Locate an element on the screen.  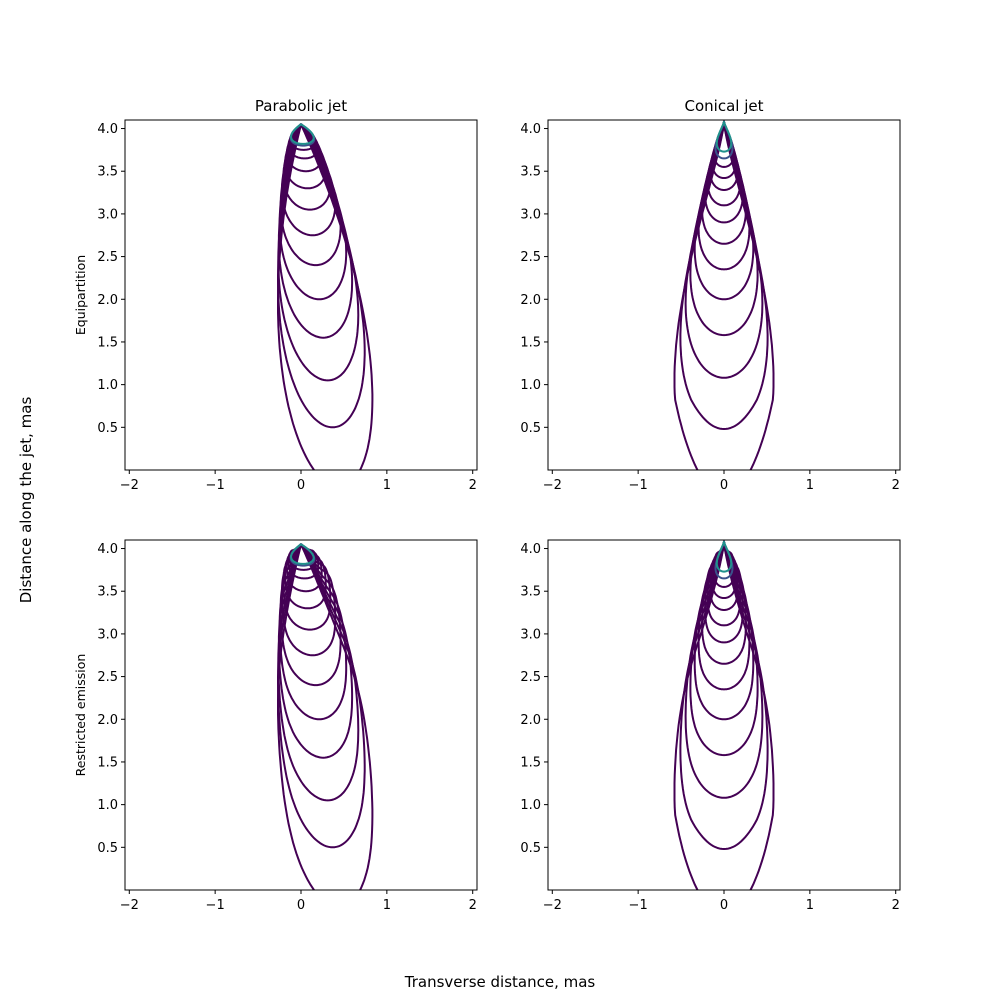
row-label: Restricted emission is located at coordinates (80, 715).